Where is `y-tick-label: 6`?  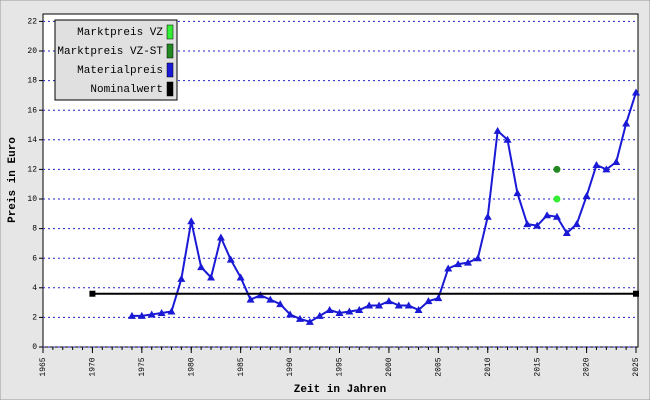 y-tick-label: 6 is located at coordinates (34, 258).